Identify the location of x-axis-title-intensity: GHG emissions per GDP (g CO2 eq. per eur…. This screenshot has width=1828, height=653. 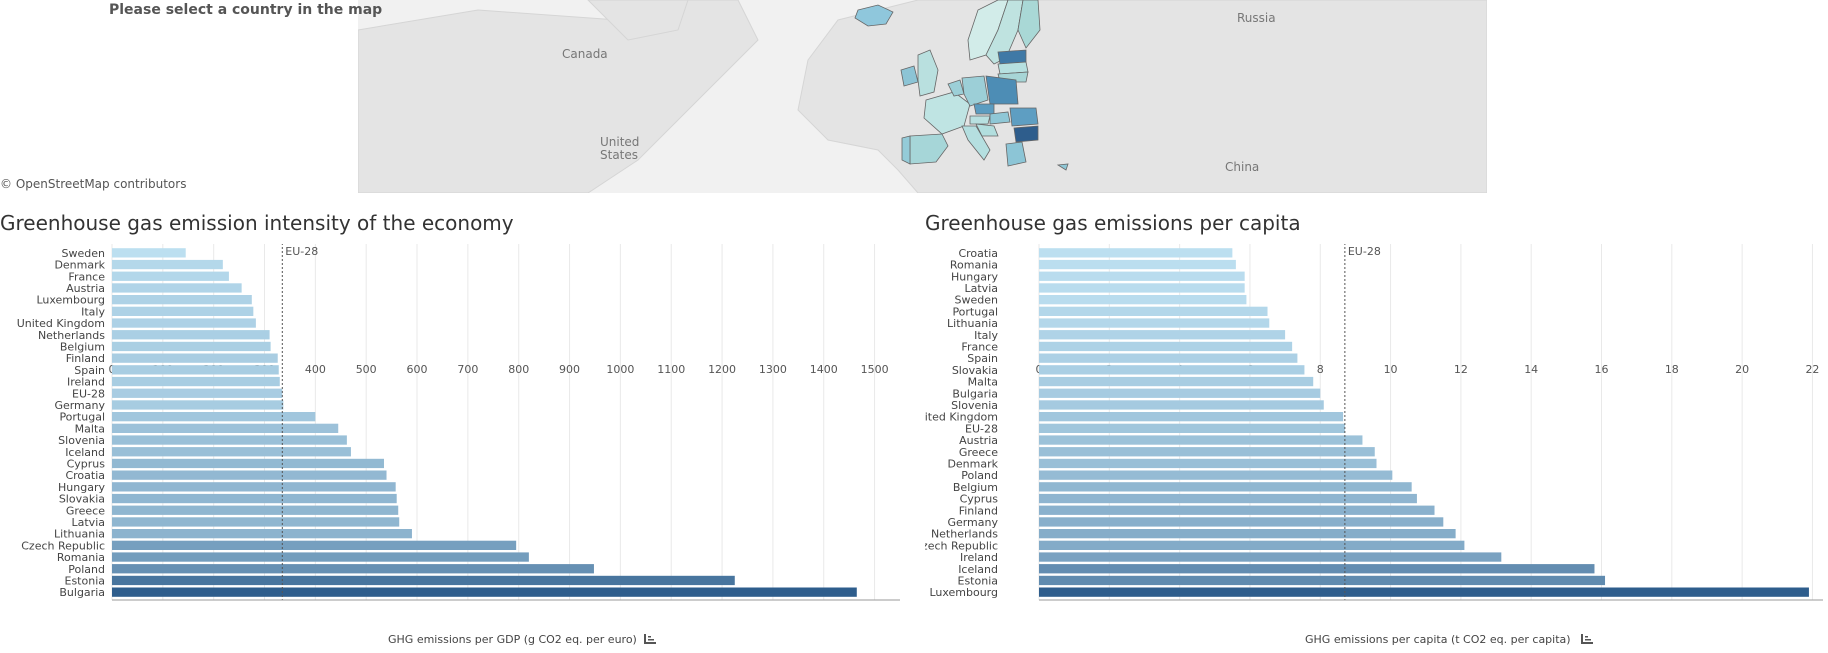
(512, 639).